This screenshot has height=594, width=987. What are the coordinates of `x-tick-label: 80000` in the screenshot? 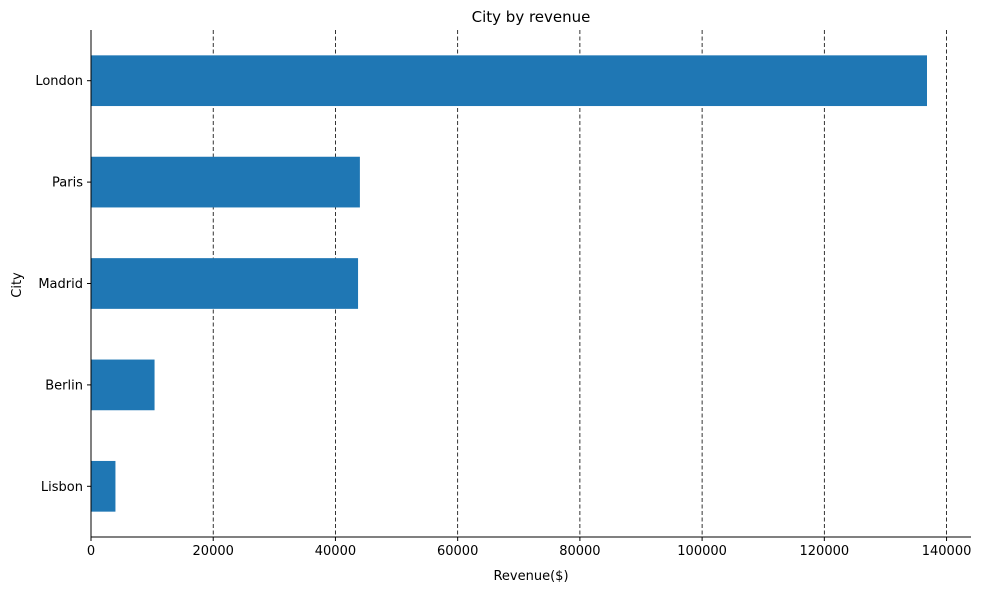 It's located at (579, 551).